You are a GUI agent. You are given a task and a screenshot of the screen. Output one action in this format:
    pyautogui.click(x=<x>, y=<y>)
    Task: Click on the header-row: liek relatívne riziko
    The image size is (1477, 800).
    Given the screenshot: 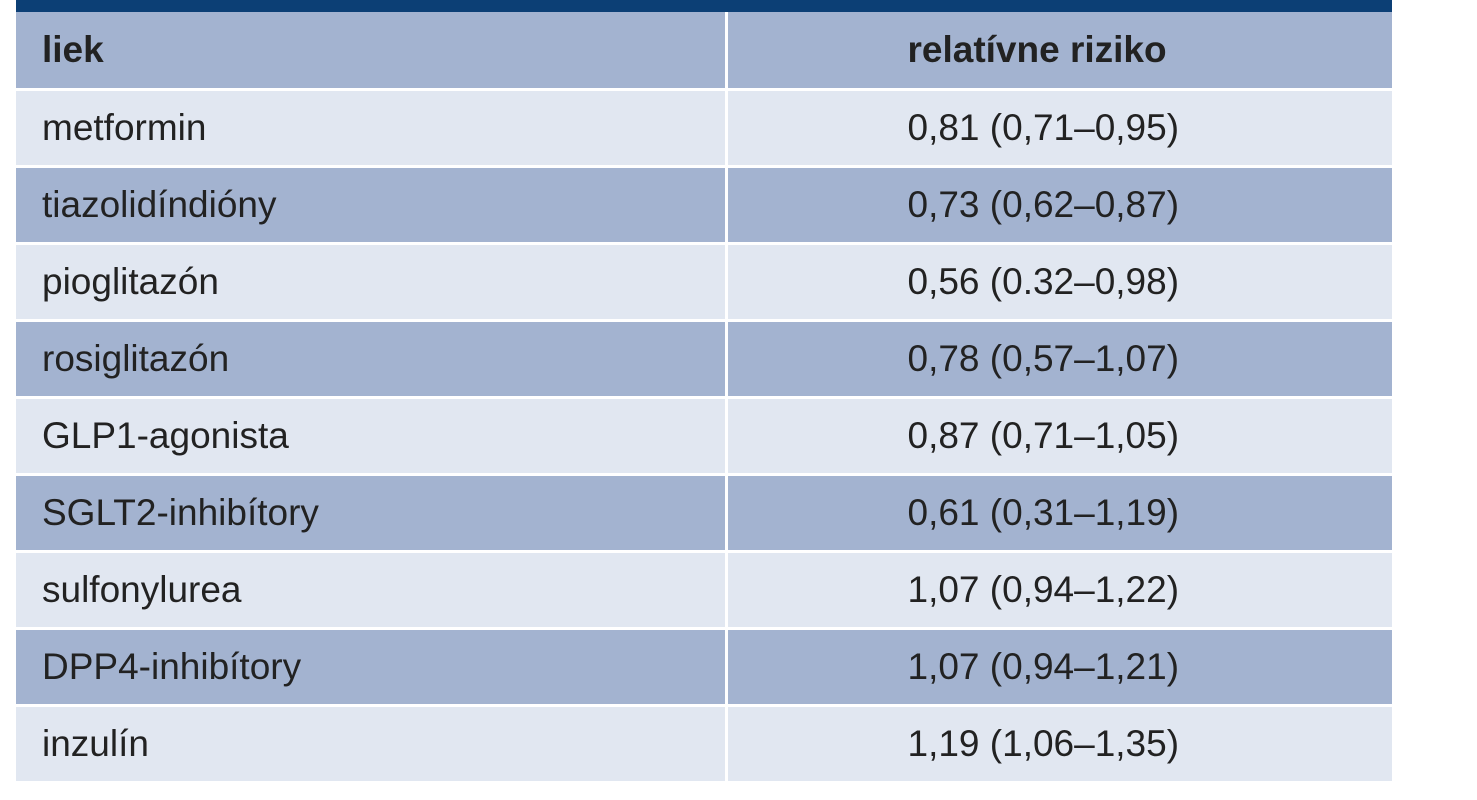 What is the action you would take?
    pyautogui.click(x=704, y=51)
    